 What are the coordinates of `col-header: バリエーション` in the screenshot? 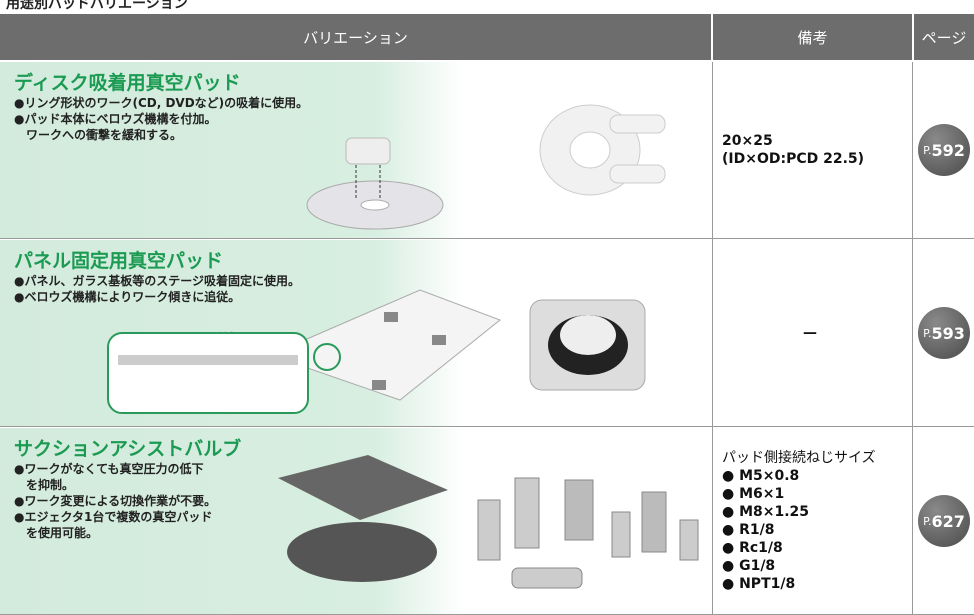 It's located at (355, 37).